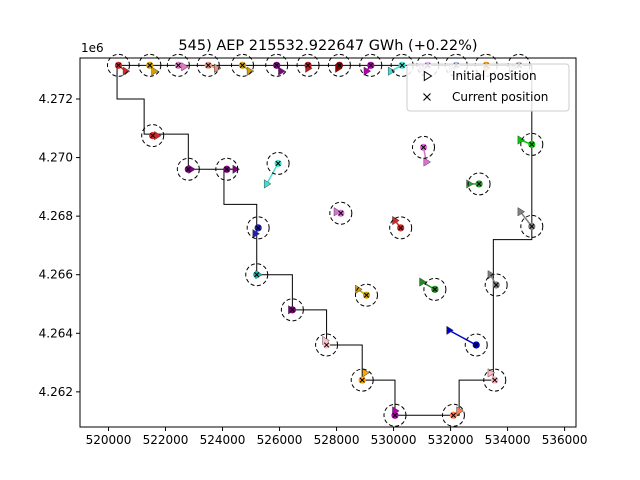 Image resolution: width=640 pixels, height=480 pixels. What do you see at coordinates (427, 97) in the screenshot?
I see `legend-current-marker` at bounding box center [427, 97].